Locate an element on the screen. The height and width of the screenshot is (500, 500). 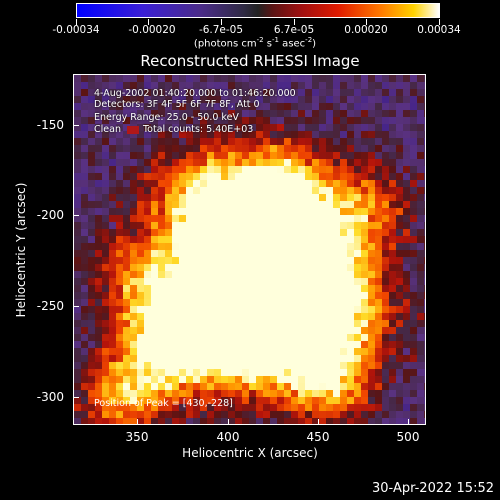
y-tick-label: -300 is located at coordinates (50, 397).